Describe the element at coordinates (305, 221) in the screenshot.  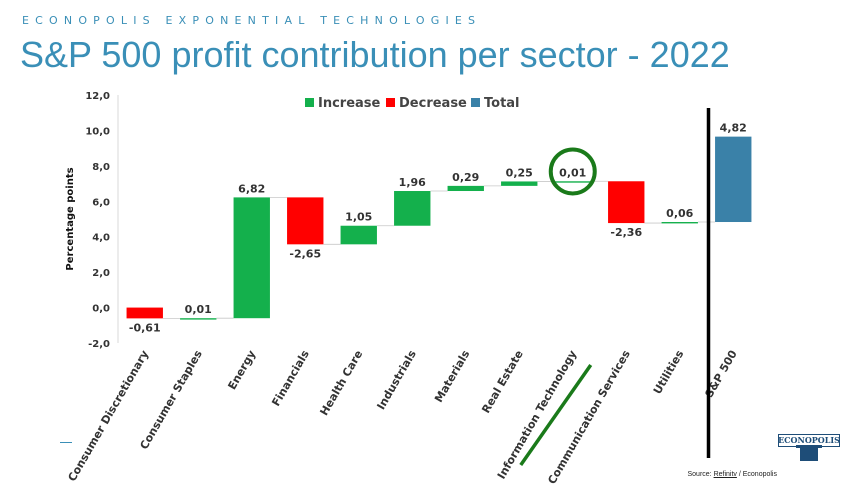
I see `bar-financials` at that location.